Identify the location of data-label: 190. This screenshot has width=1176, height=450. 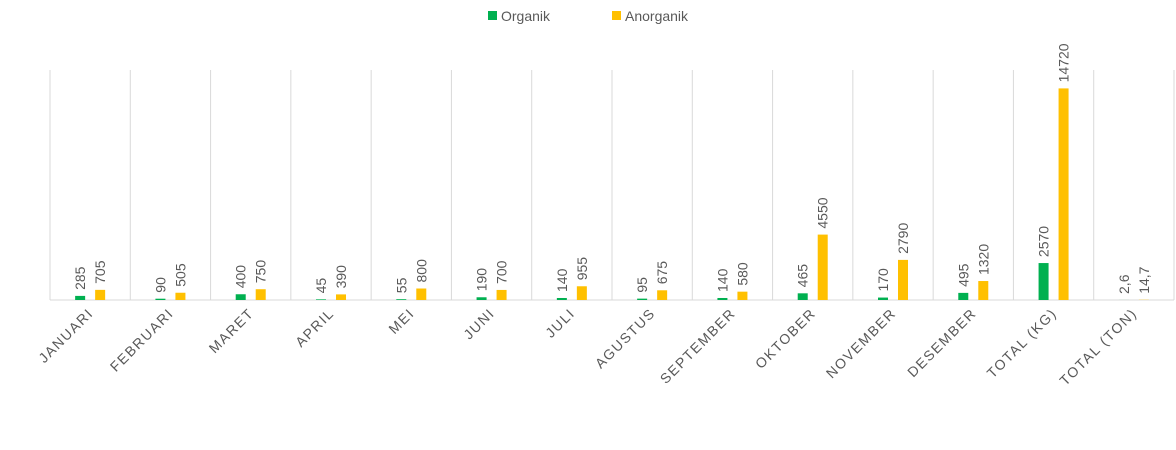
(482, 280).